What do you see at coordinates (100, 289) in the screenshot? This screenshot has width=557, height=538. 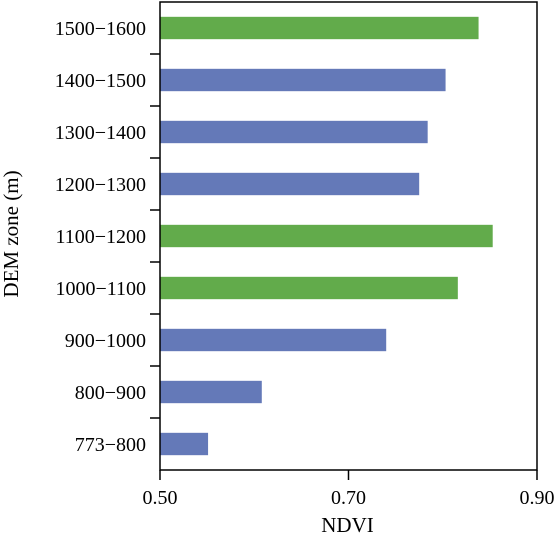 I see `y-tick-label: 1000−1100` at bounding box center [100, 289].